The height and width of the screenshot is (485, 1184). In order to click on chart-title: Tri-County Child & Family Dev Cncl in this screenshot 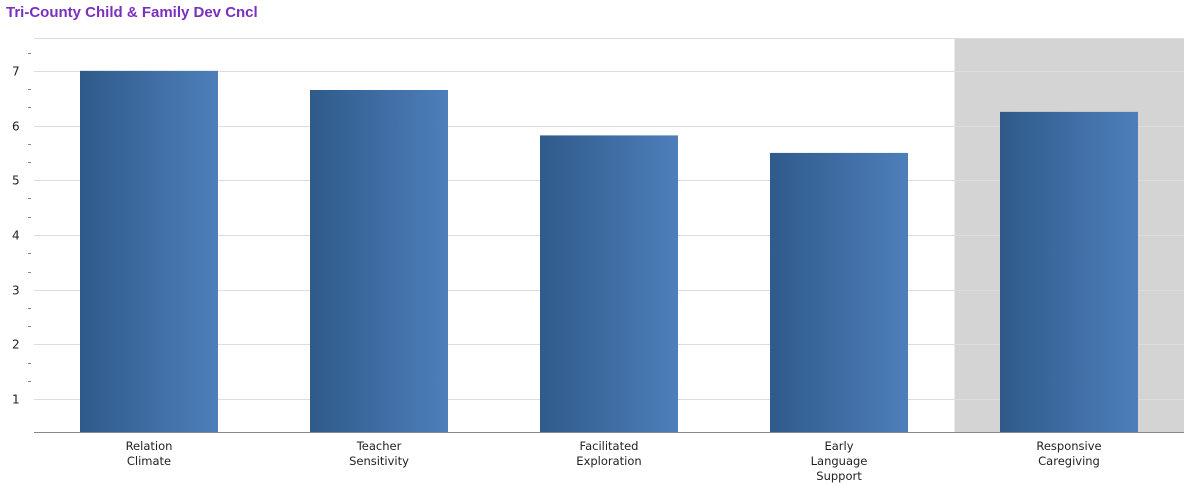, I will do `click(132, 12)`.